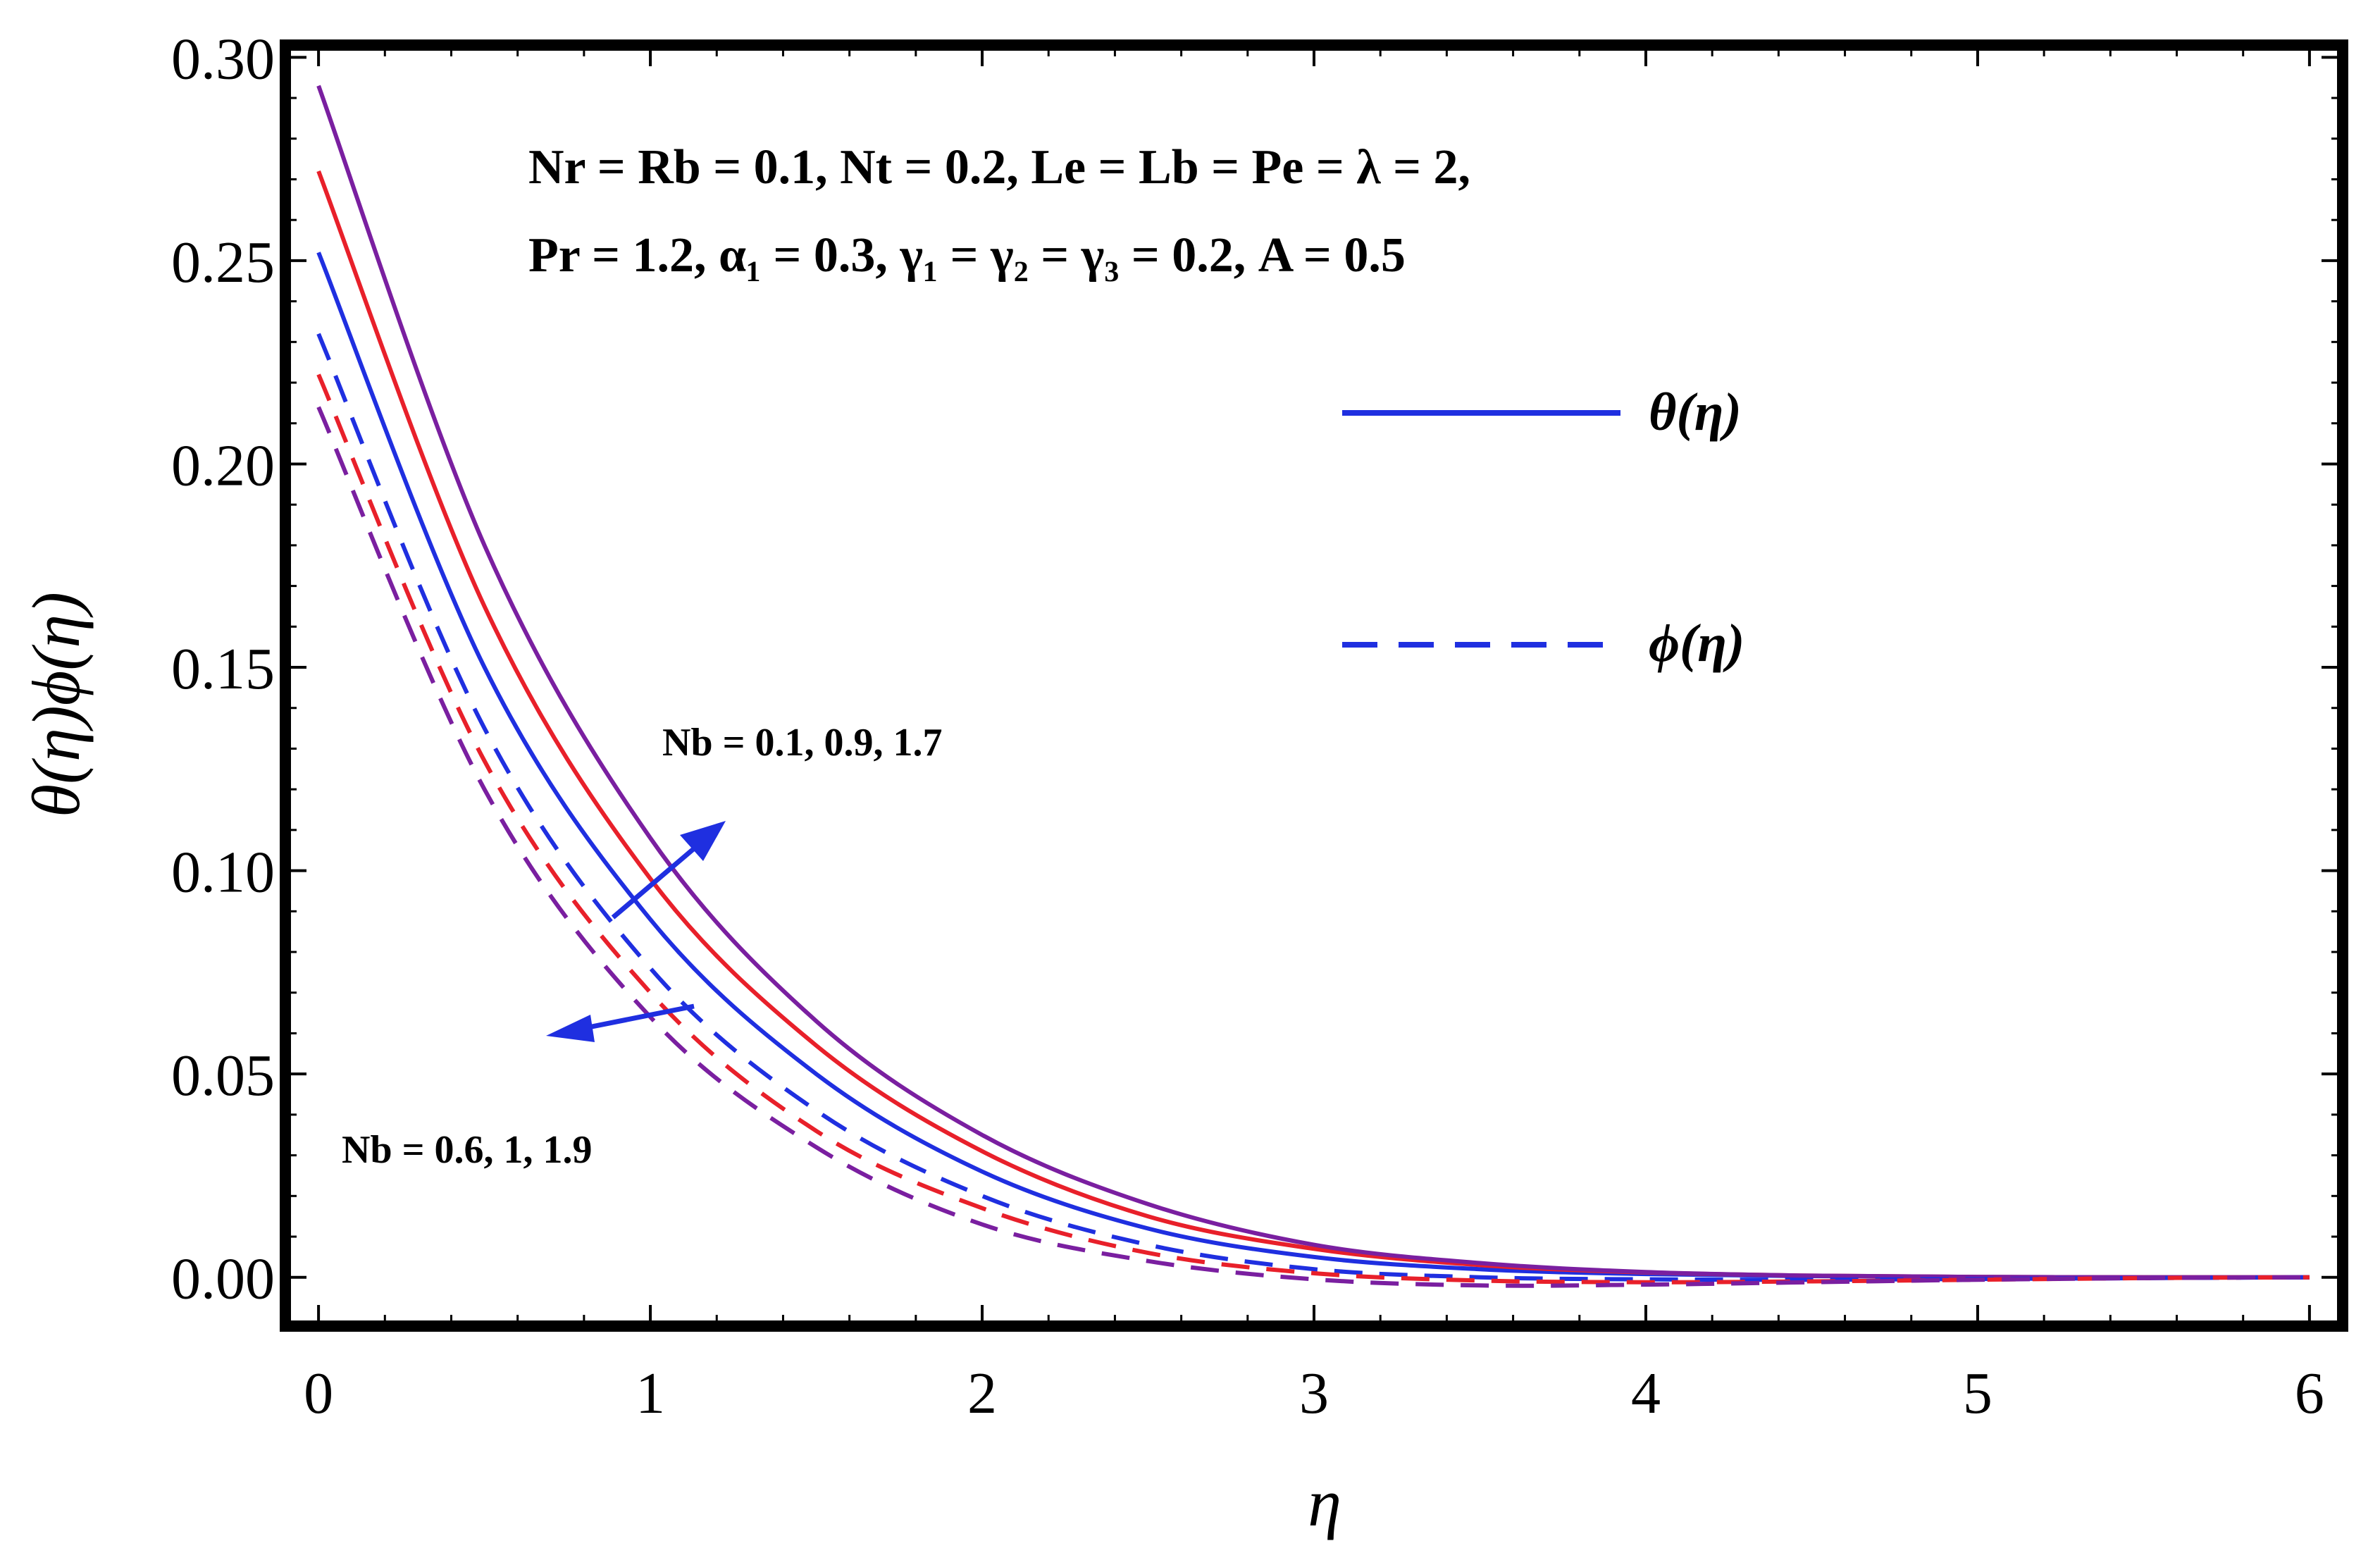 This screenshot has height=1553, width=2380. Describe the element at coordinates (620, 1022) in the screenshot. I see `arrow-phi` at that location.